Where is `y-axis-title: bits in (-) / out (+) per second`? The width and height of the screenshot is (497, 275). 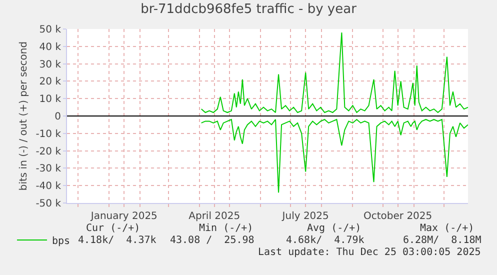 y-axis-title: bits in (-) / out (+) per second is located at coordinates (24, 116).